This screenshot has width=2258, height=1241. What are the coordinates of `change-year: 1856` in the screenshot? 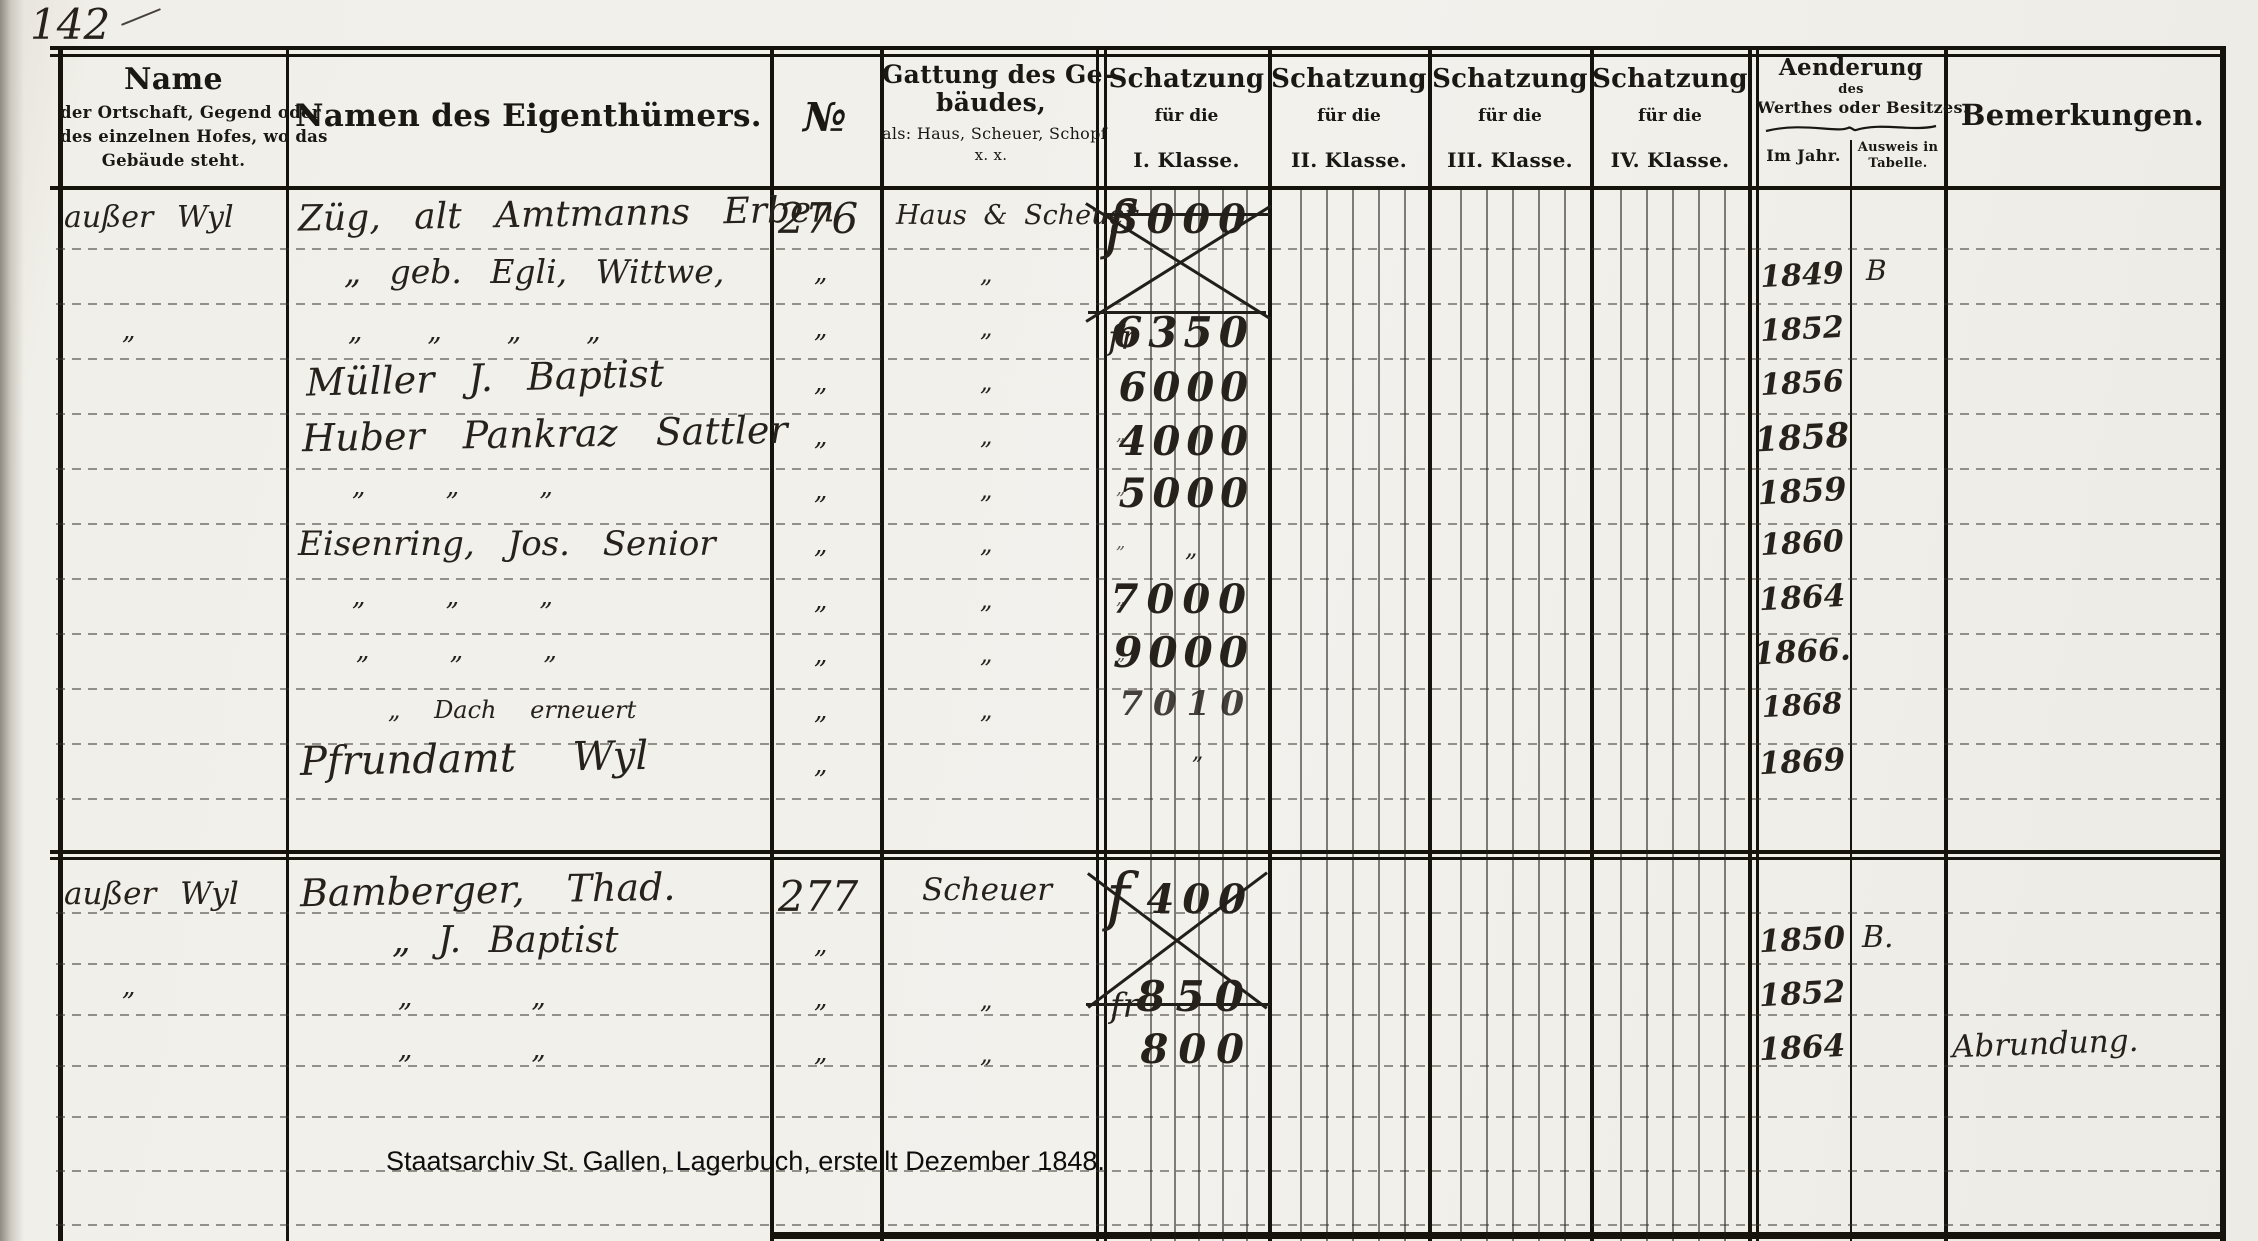 It's located at (1802, 383).